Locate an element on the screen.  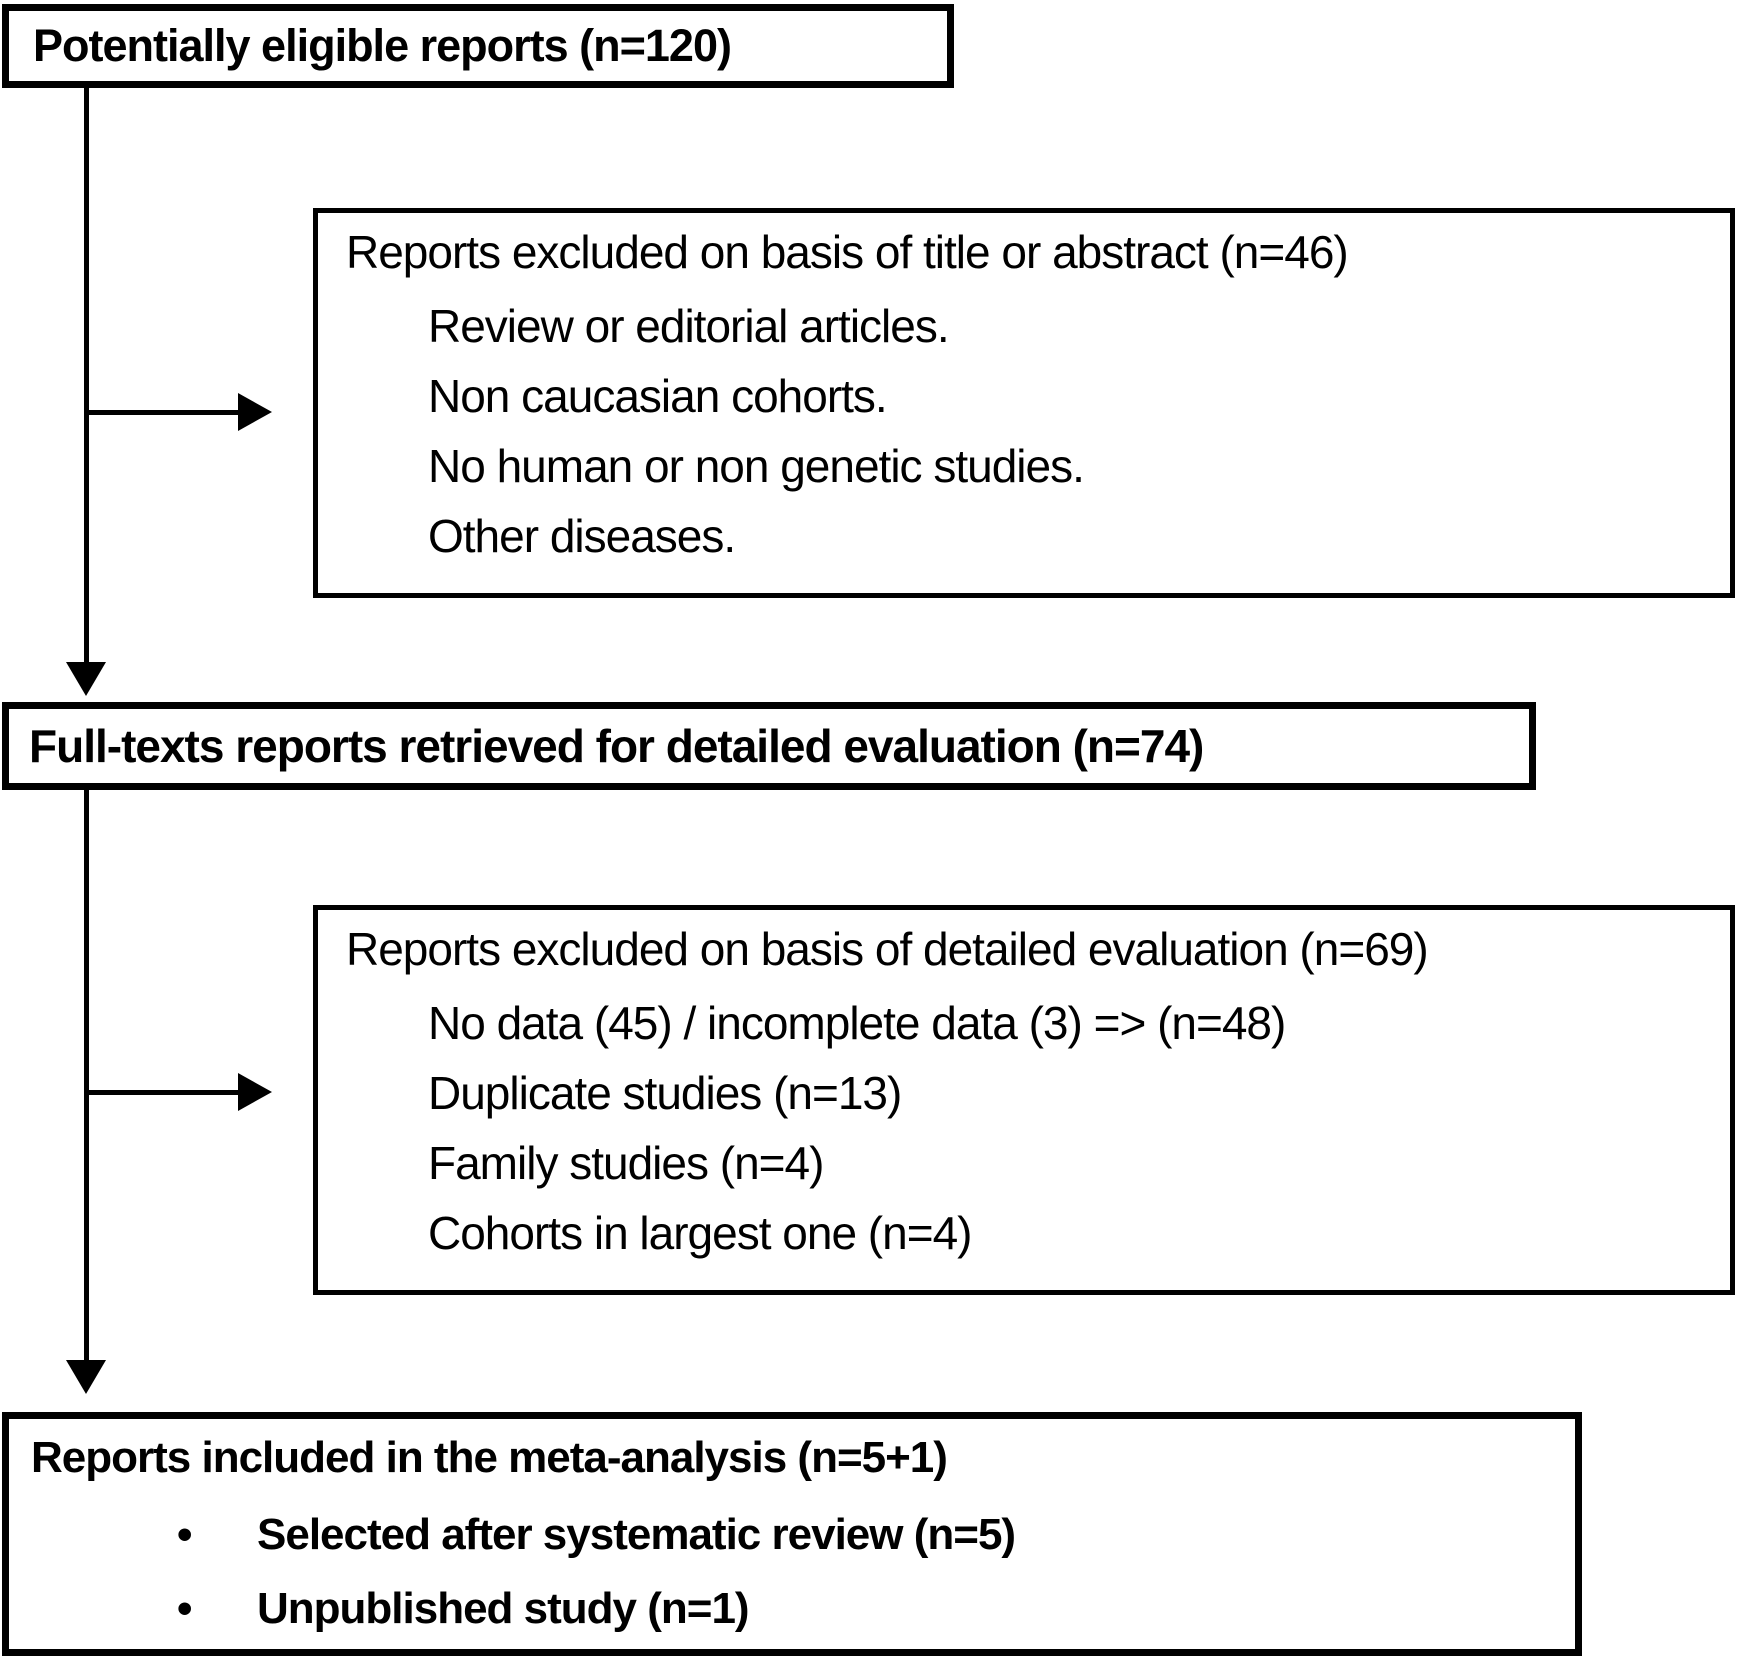
exclusion-item: Non caucasian cohorts. is located at coordinates (658, 396).